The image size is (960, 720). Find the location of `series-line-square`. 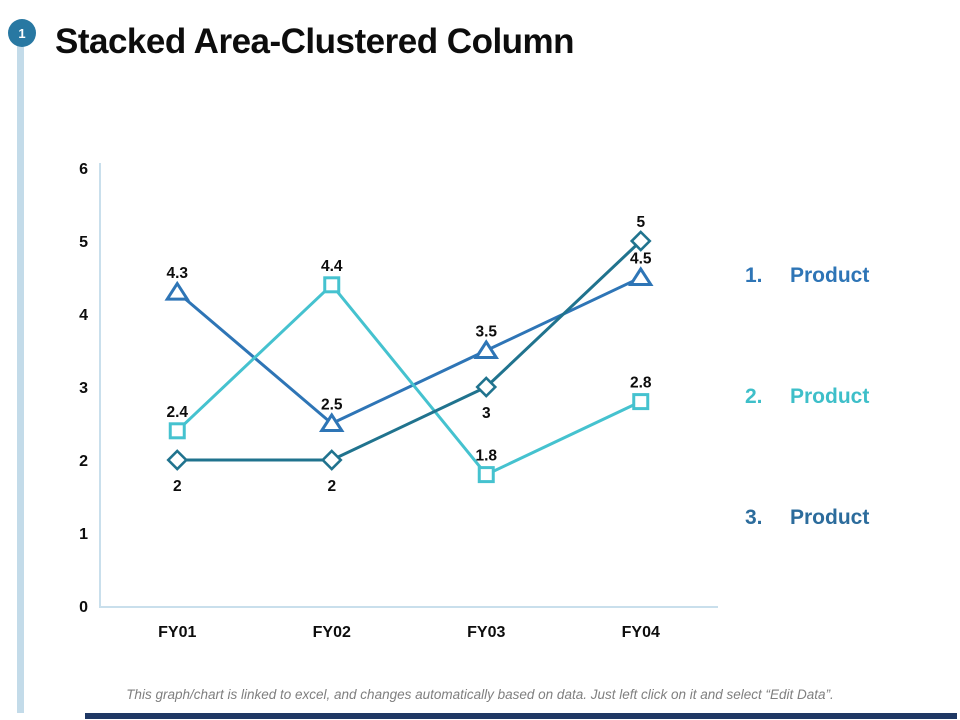

series-line-square is located at coordinates (409, 380).